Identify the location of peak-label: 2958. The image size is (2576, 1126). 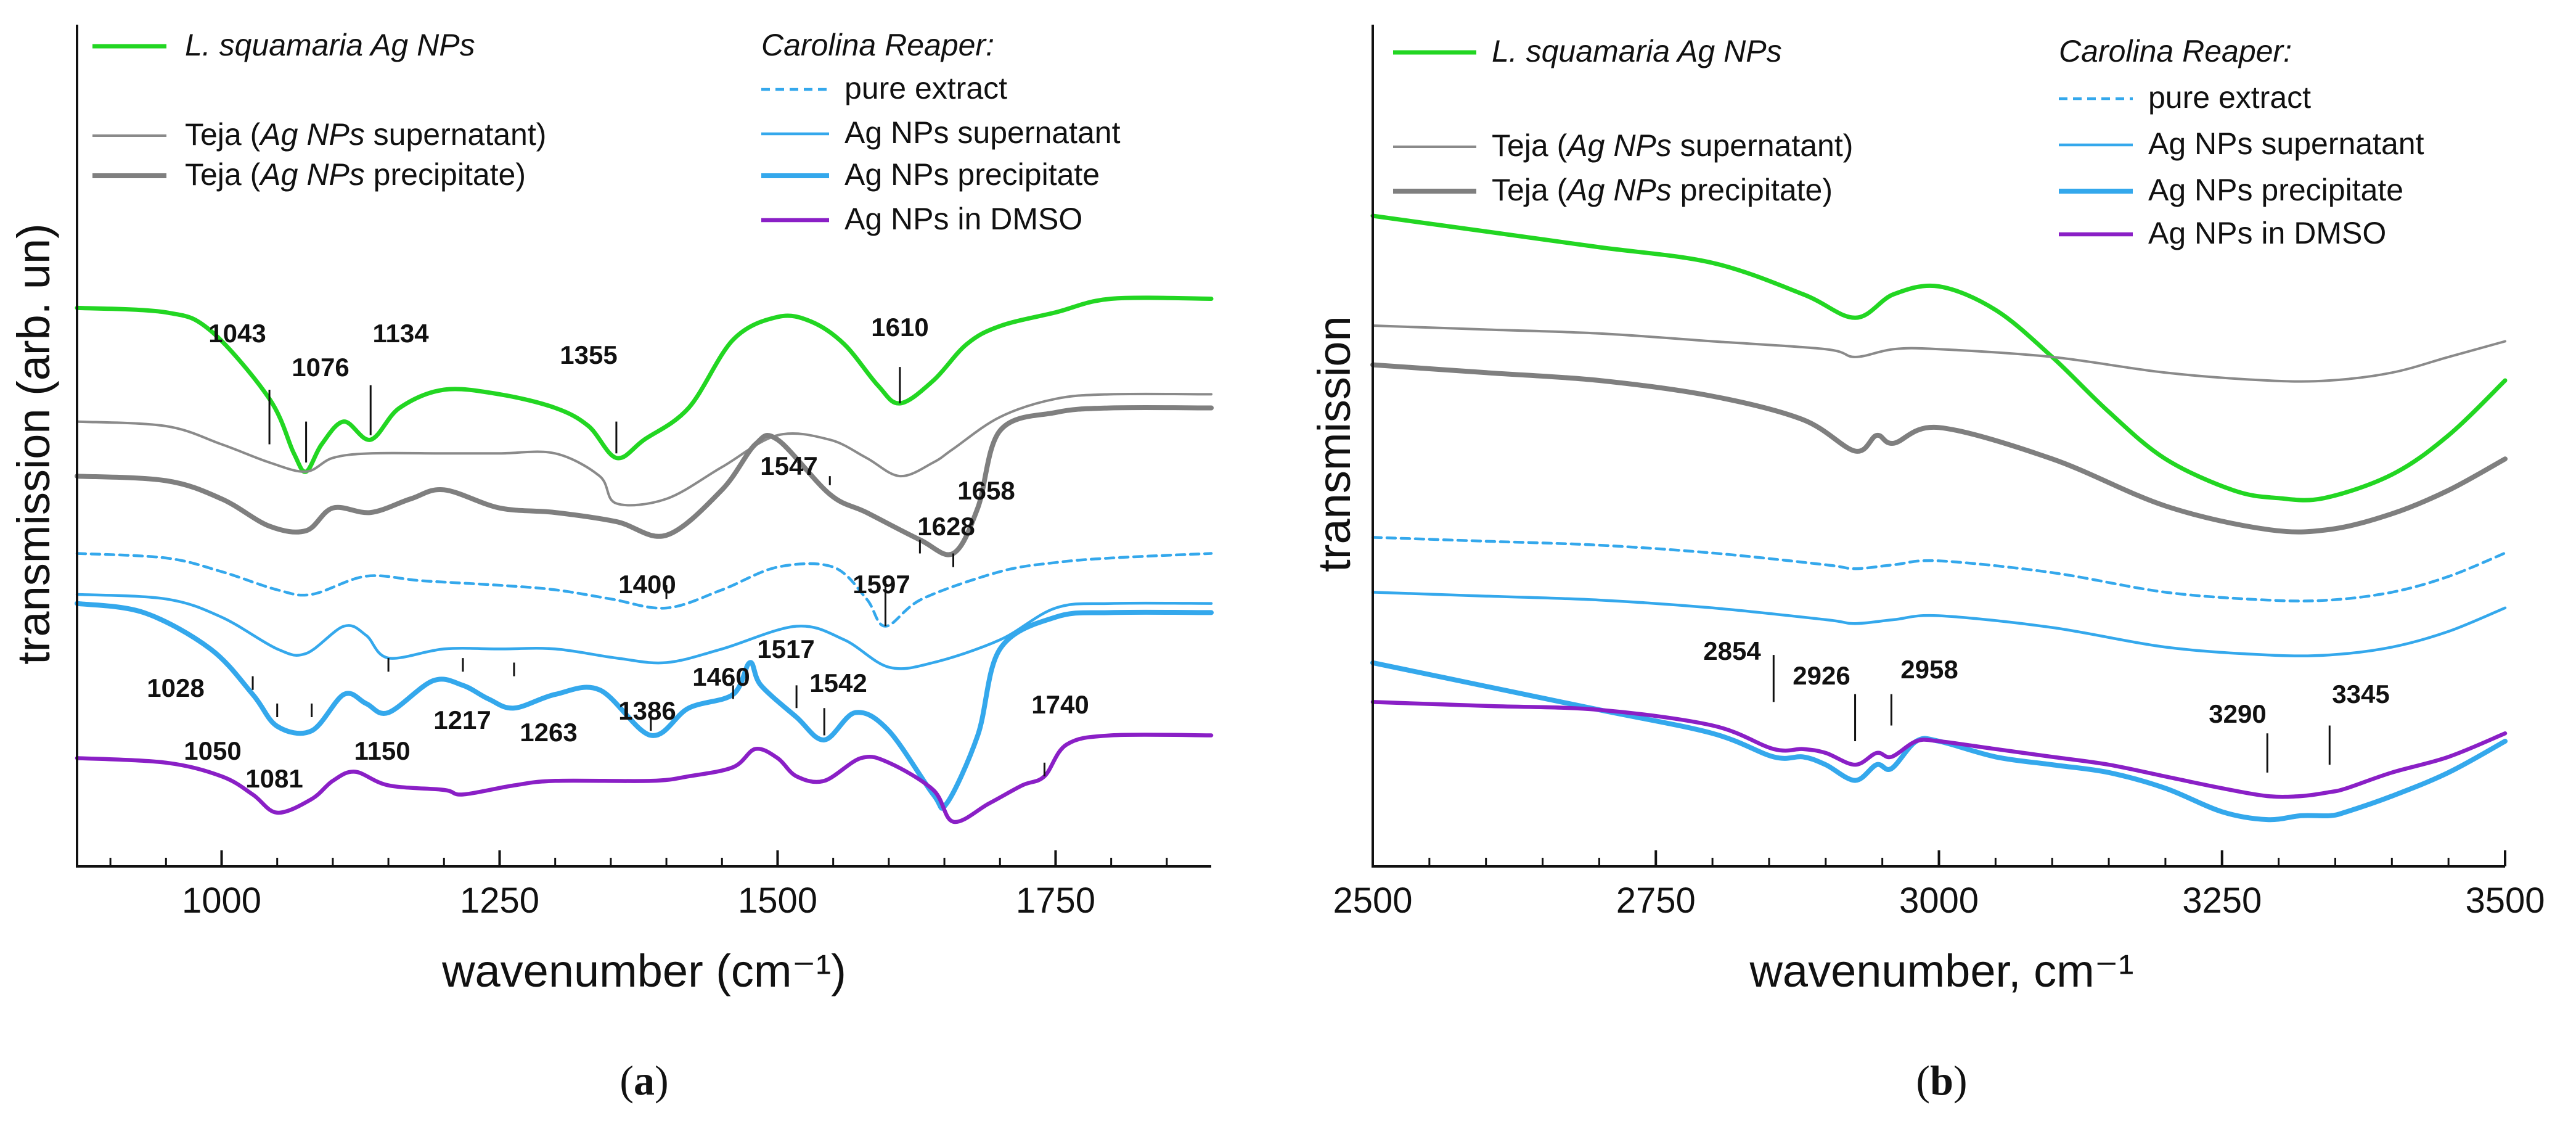
(1929, 670).